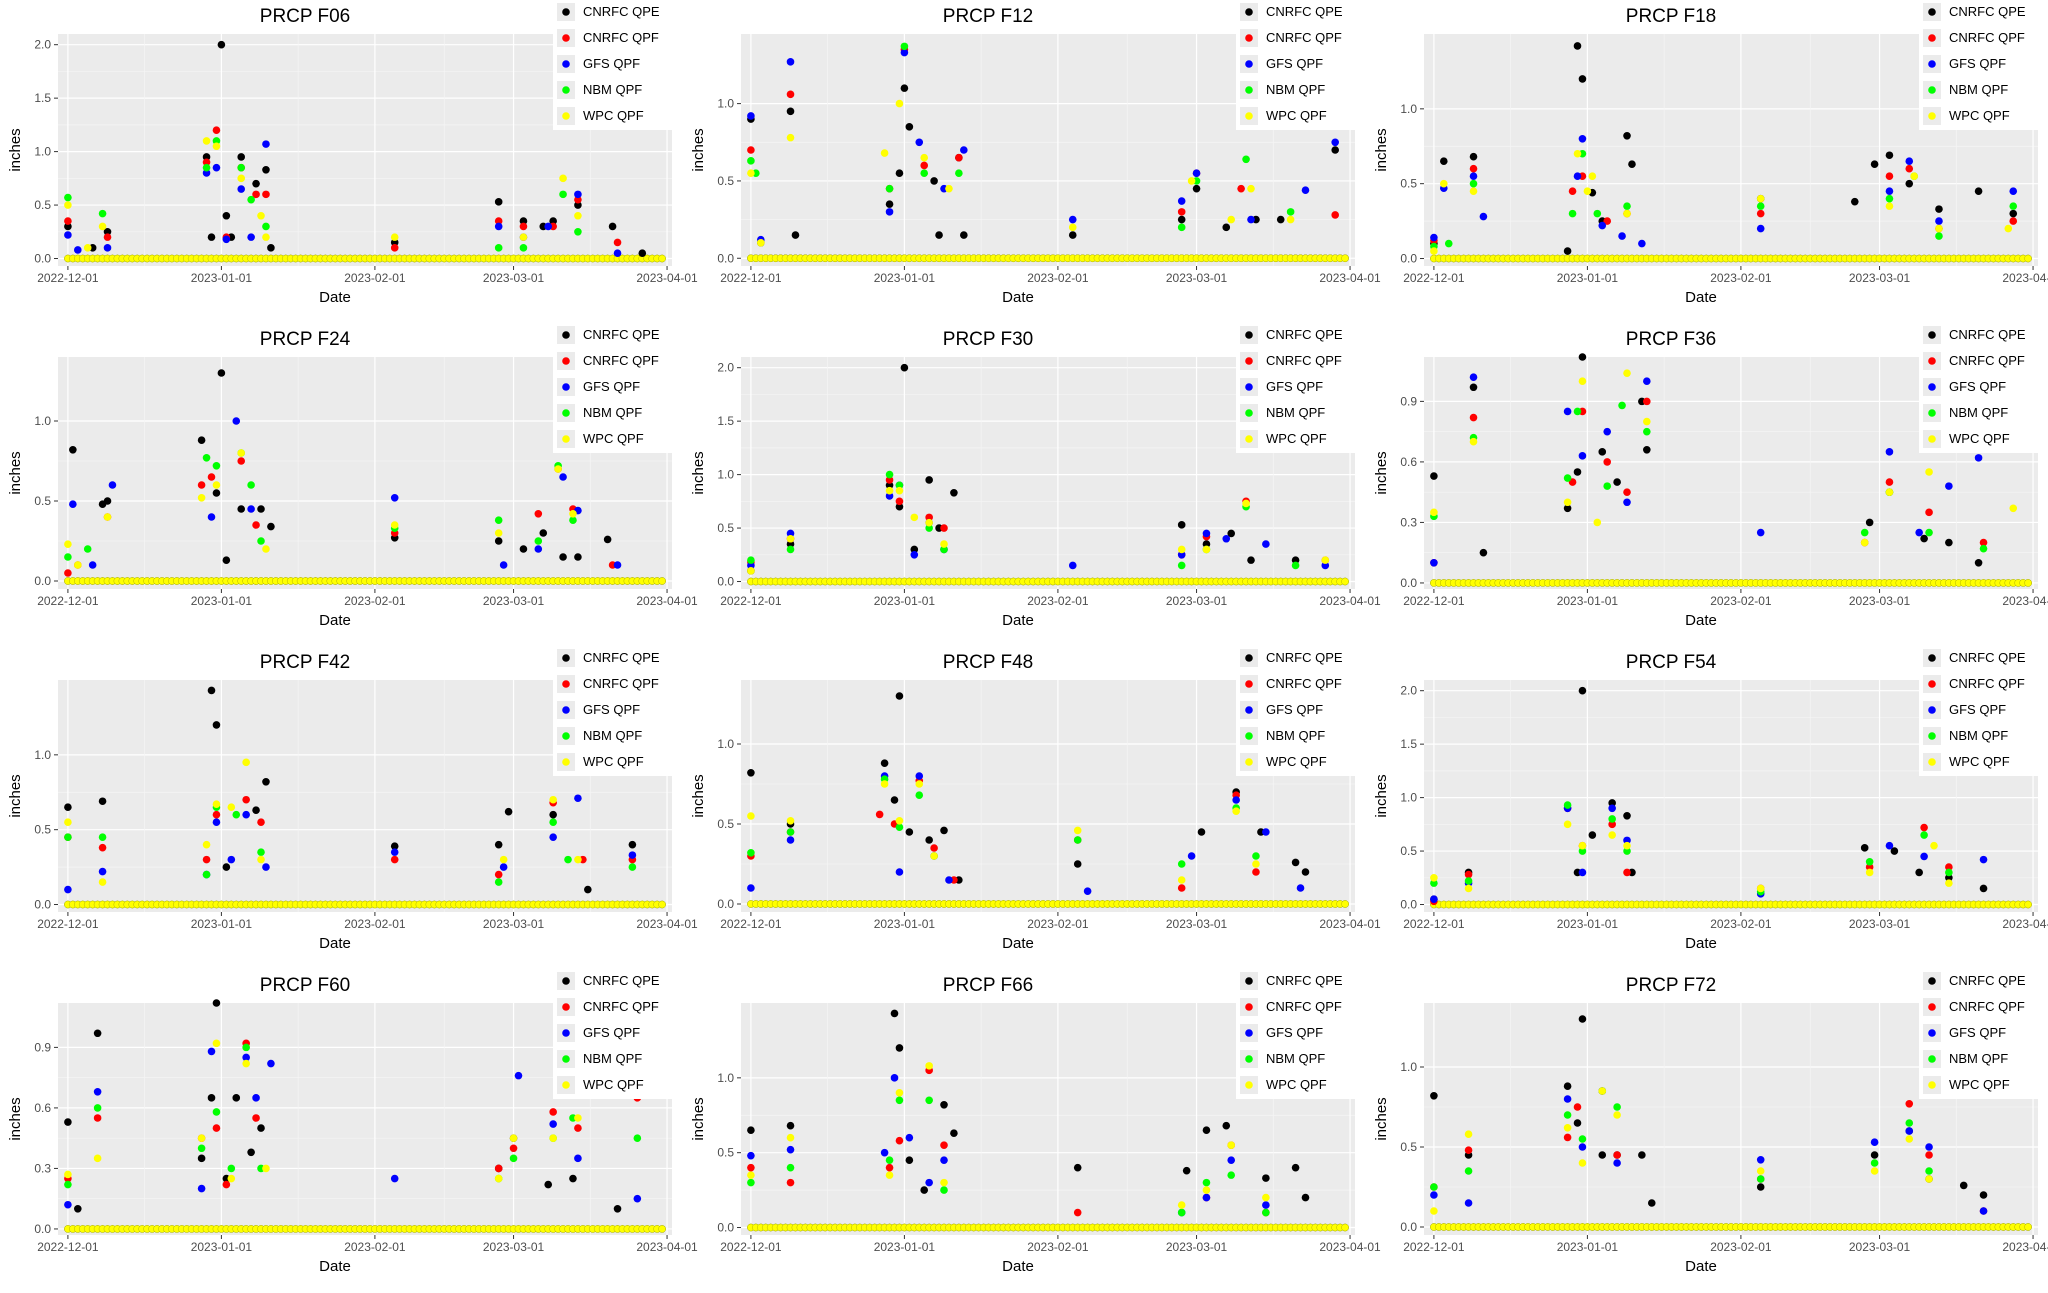  Describe the element at coordinates (1701, 297) in the screenshot. I see `x-axis-label: Date` at that location.